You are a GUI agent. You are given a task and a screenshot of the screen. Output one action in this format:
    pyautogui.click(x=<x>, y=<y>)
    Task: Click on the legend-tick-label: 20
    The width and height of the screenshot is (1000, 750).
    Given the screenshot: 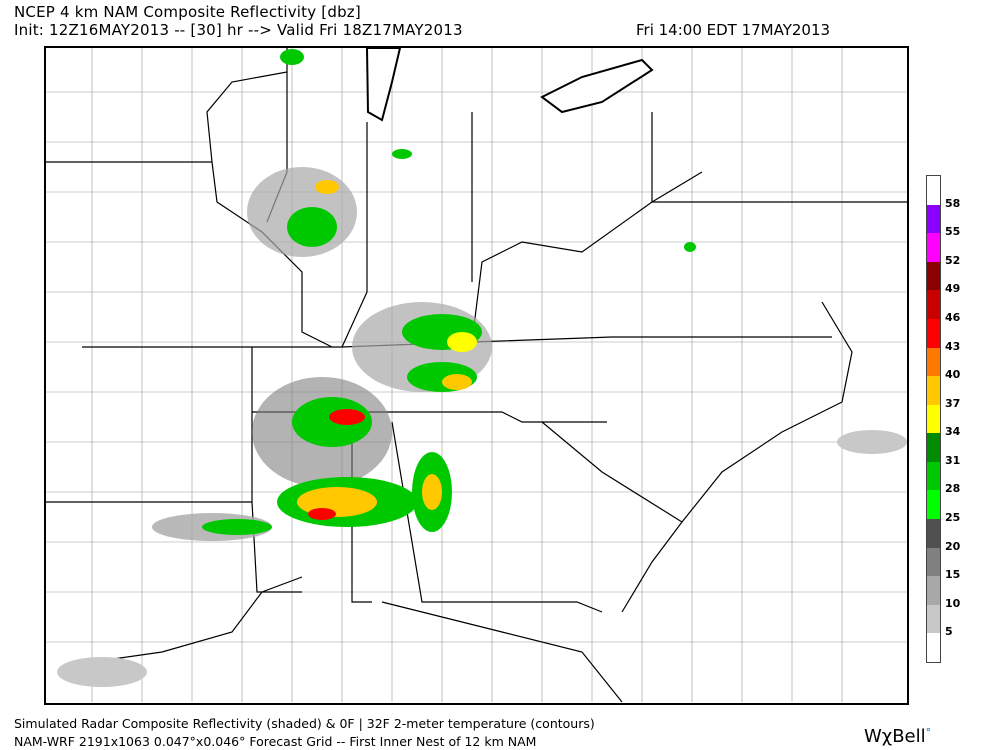 What is the action you would take?
    pyautogui.click(x=953, y=546)
    